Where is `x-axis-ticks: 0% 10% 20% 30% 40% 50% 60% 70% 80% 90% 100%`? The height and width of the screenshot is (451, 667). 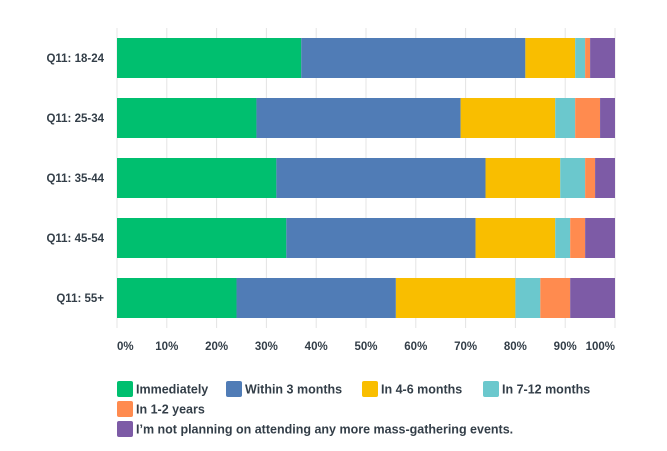
x-axis-ticks: 0% 10% 20% 30% 40% 50% 60% 70% 80% 90% 100% is located at coordinates (366, 347).